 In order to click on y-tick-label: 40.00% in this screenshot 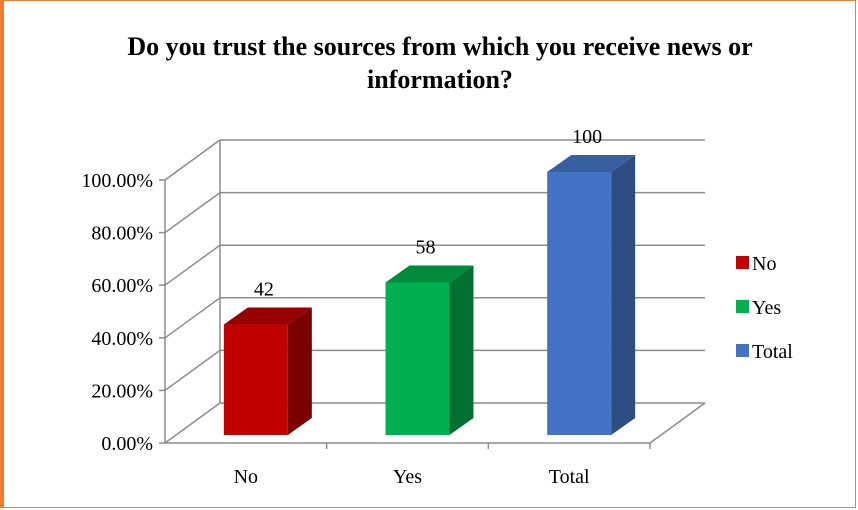, I will do `click(122, 339)`.